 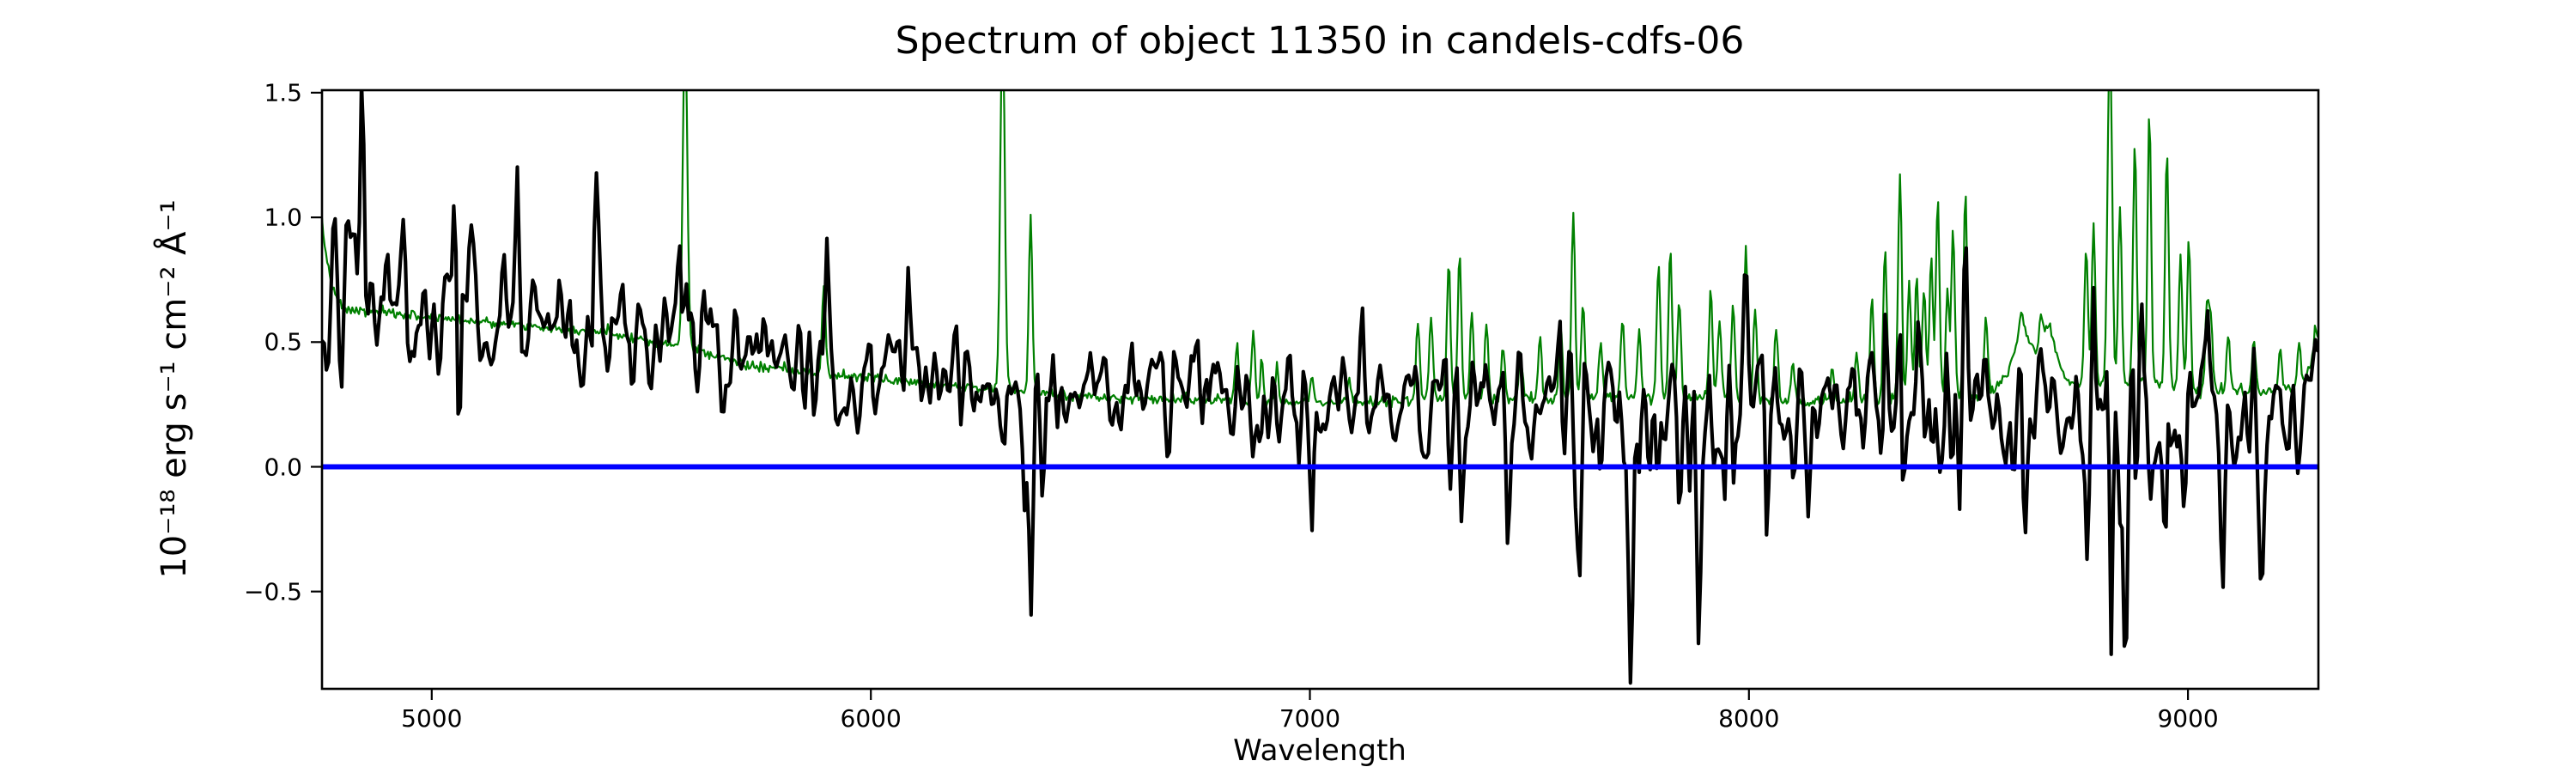 I want to click on y-tick-label: 0.5, so click(x=283, y=341).